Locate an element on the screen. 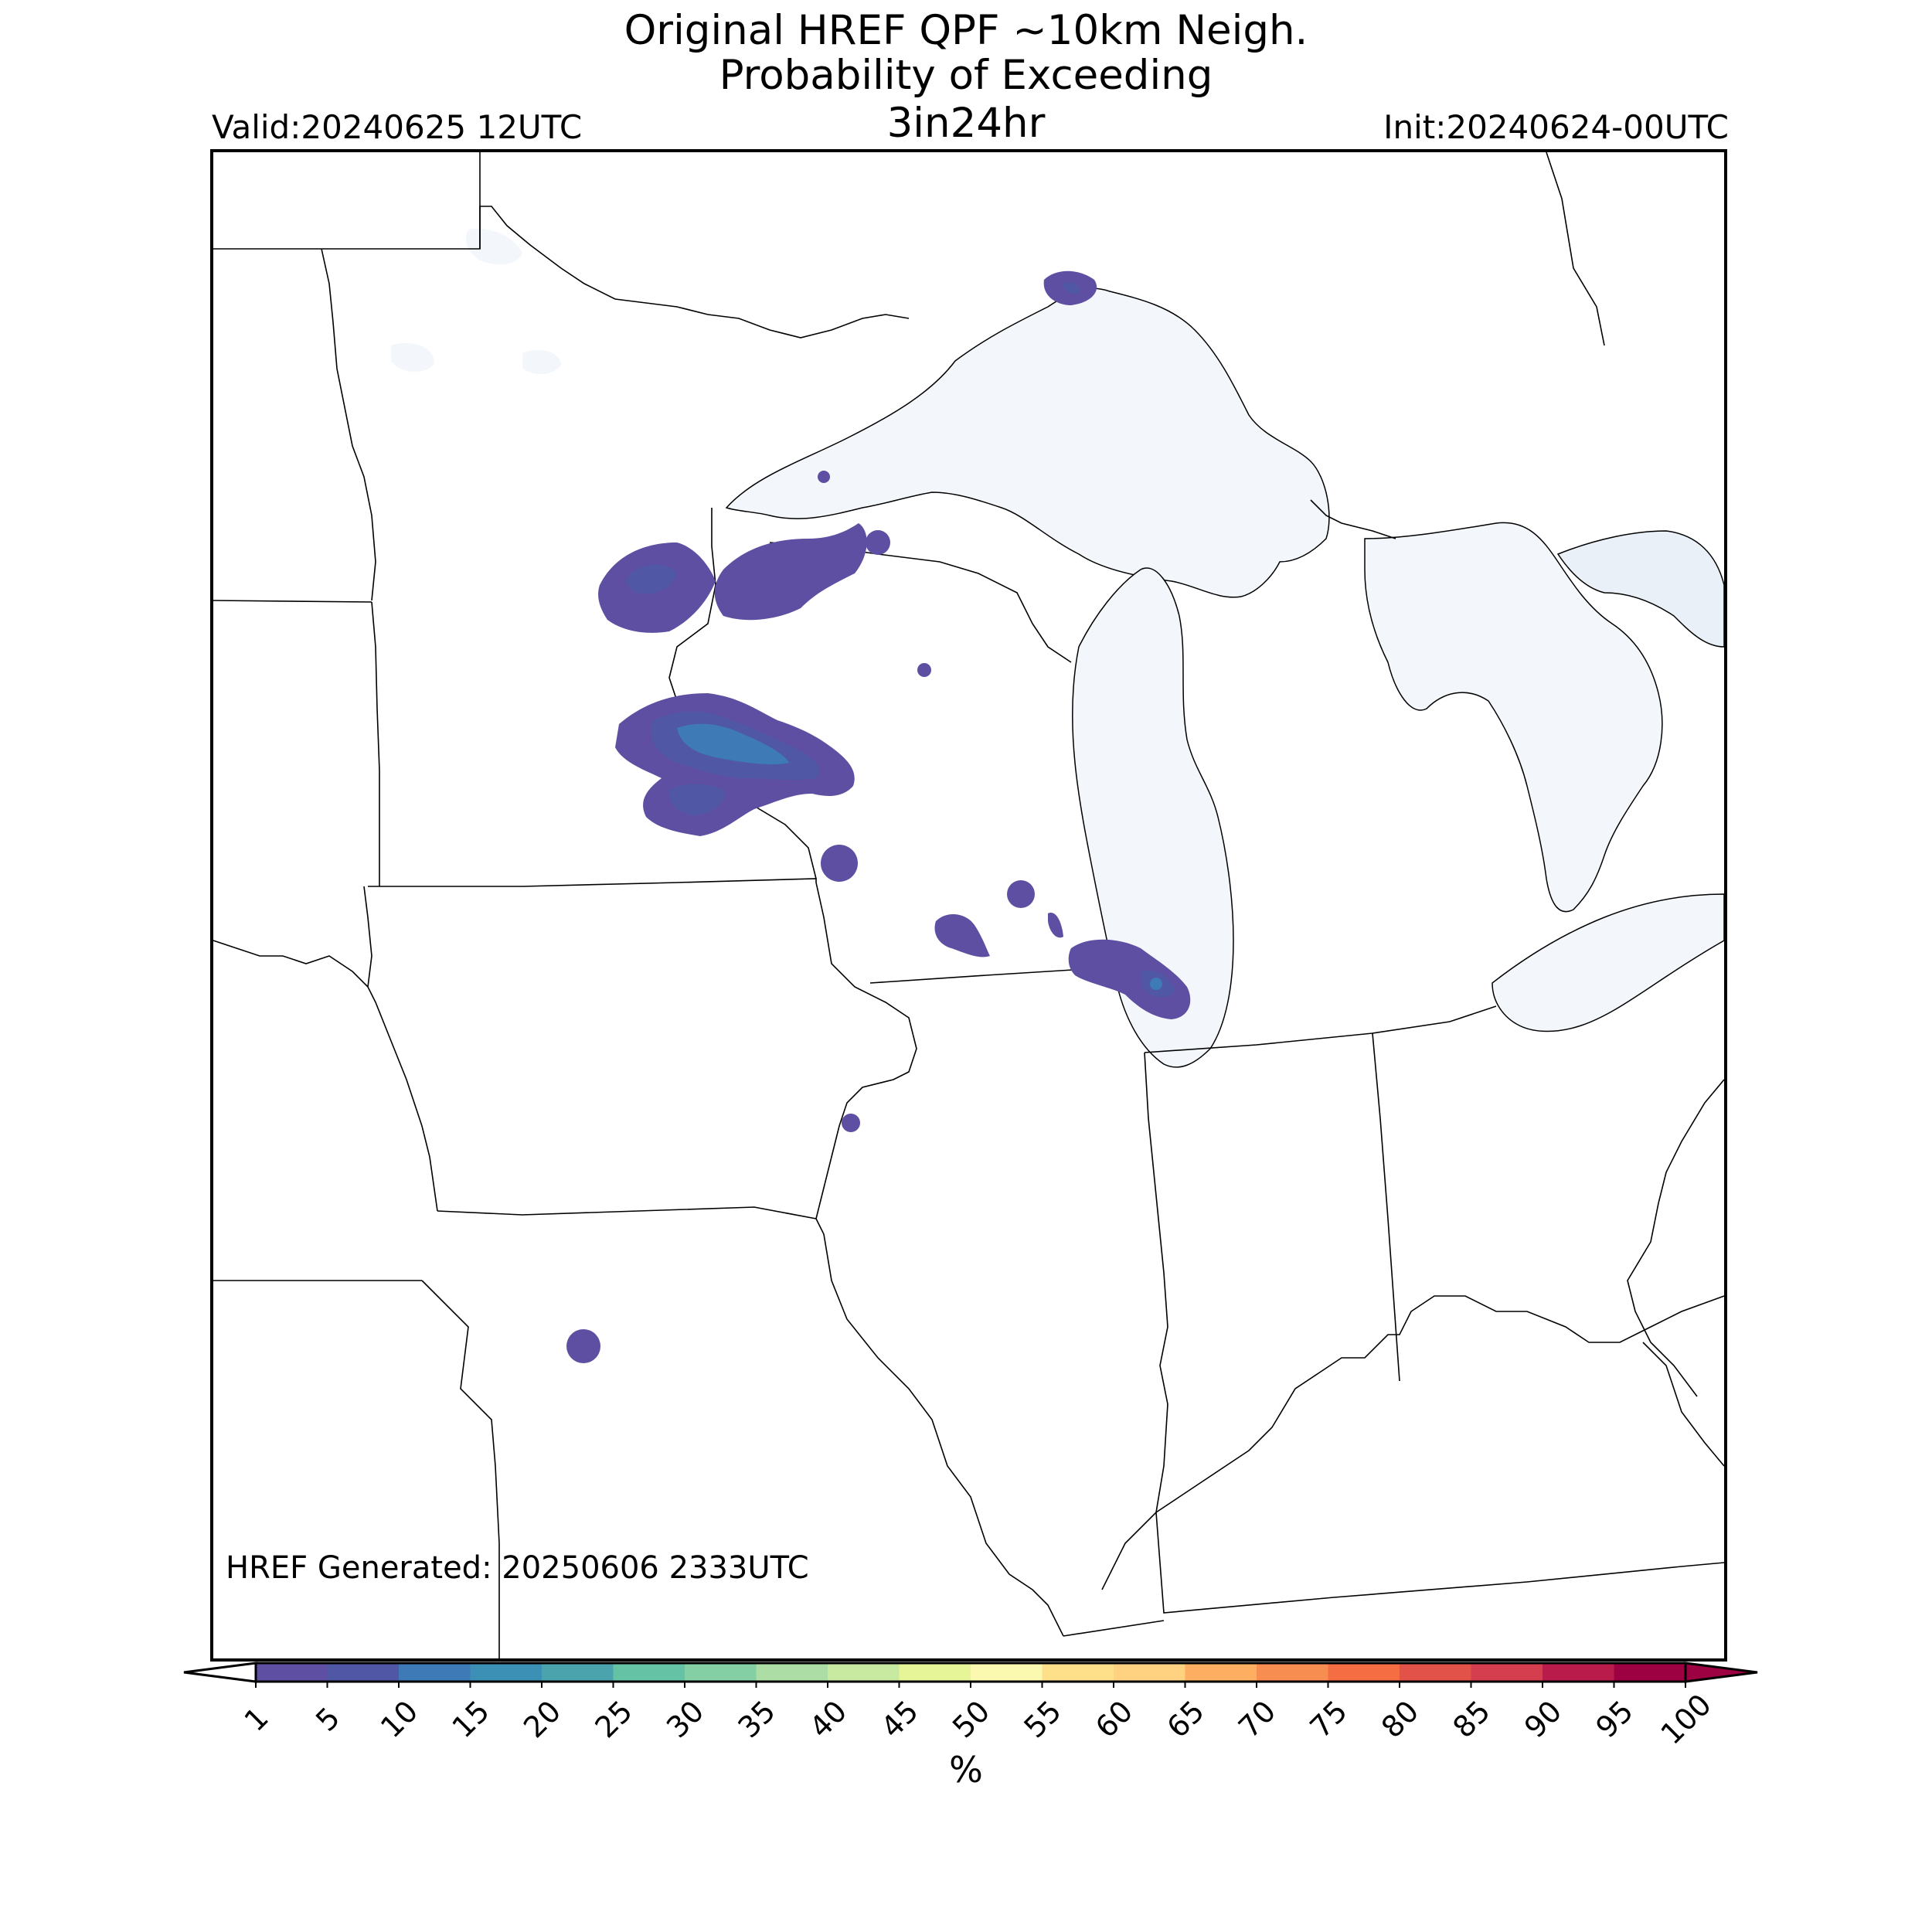 Image resolution: width=1932 pixels, height=1932 pixels. colorbar-tick-label: 5 is located at coordinates (328, 1719).